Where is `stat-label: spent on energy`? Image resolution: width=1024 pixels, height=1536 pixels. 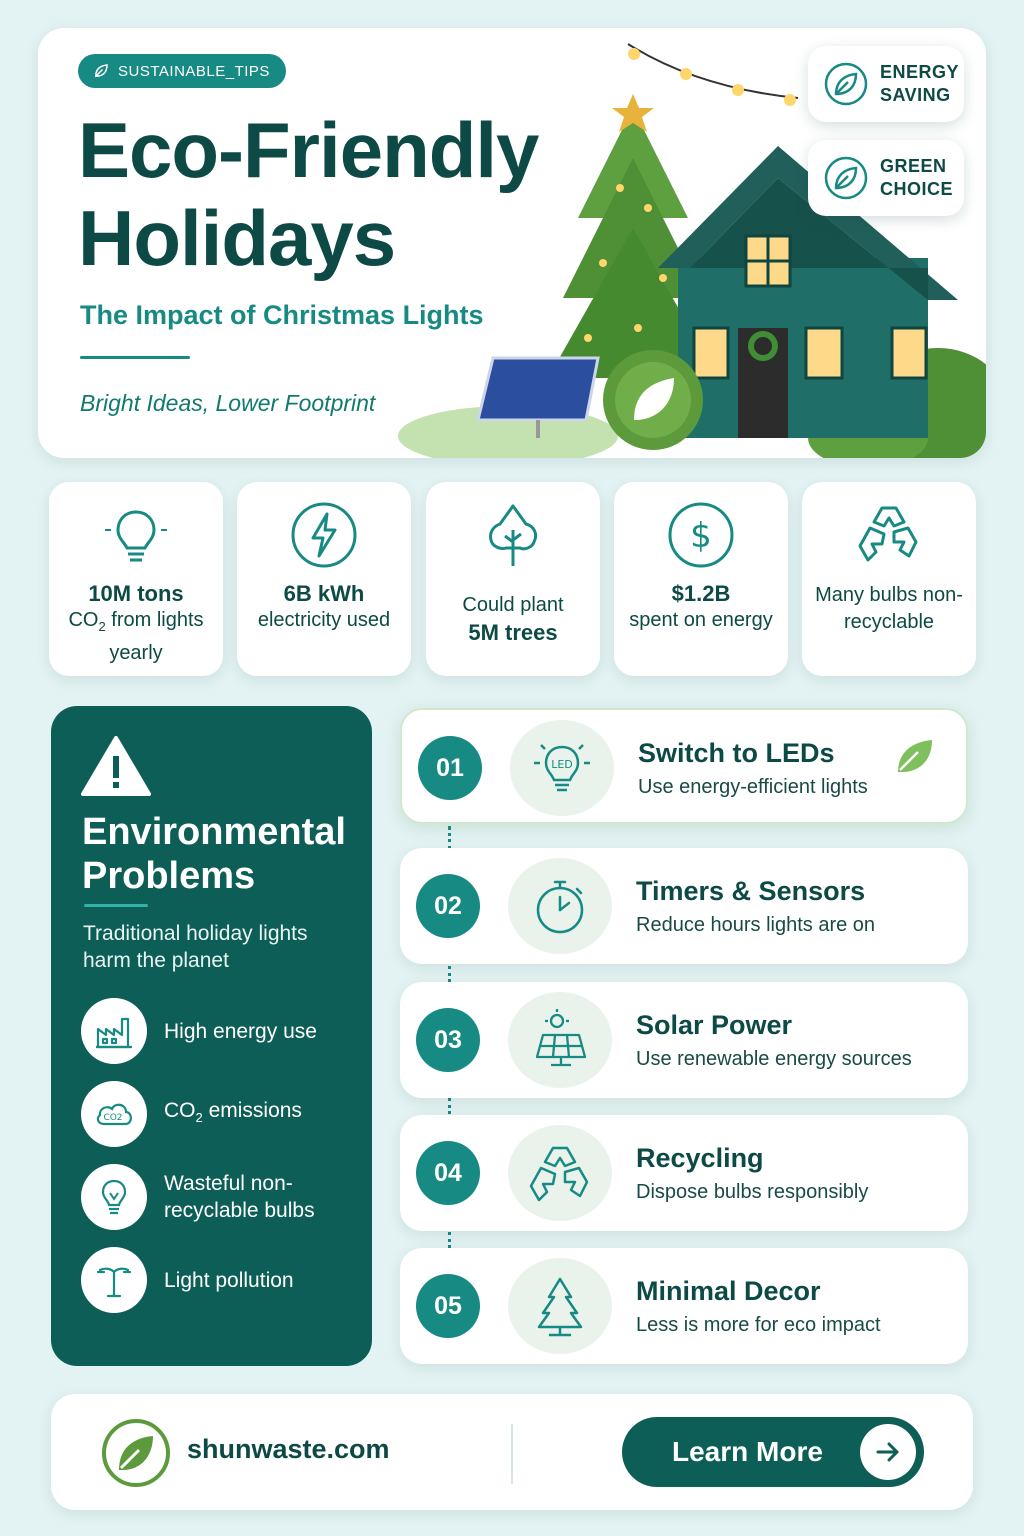 stat-label: spent on energy is located at coordinates (701, 620).